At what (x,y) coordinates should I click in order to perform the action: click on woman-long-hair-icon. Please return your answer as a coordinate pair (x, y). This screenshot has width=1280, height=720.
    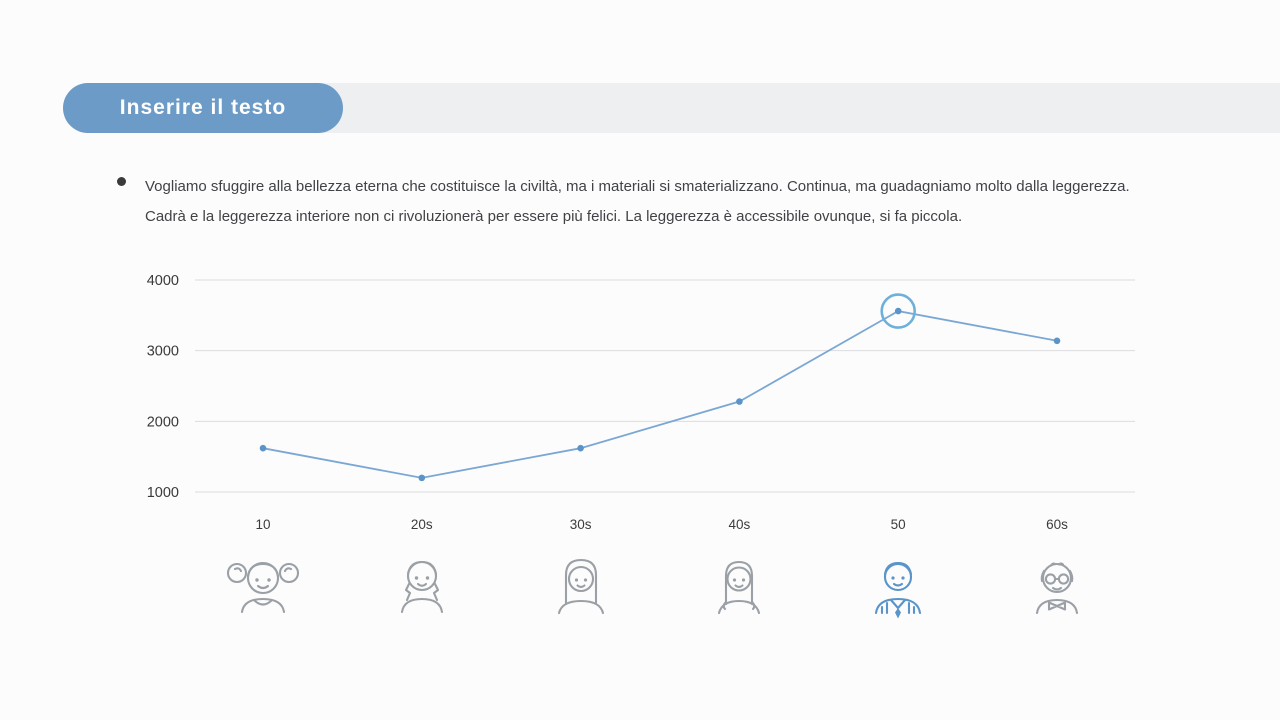
    Looking at the image, I should click on (580, 586).